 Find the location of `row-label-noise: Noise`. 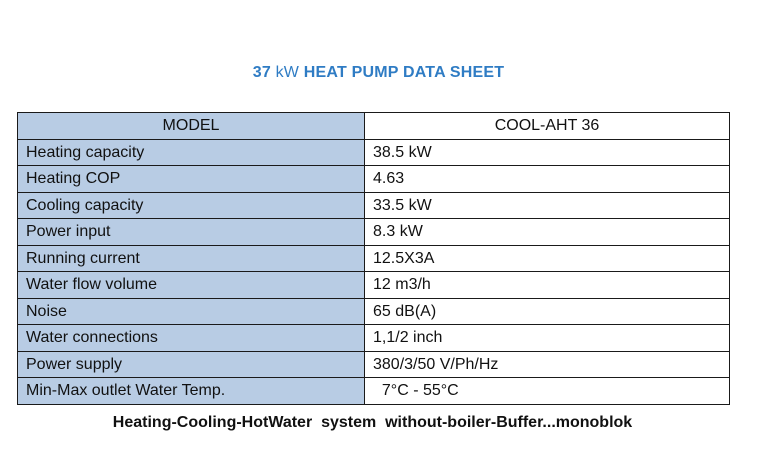

row-label-noise: Noise is located at coordinates (191, 311).